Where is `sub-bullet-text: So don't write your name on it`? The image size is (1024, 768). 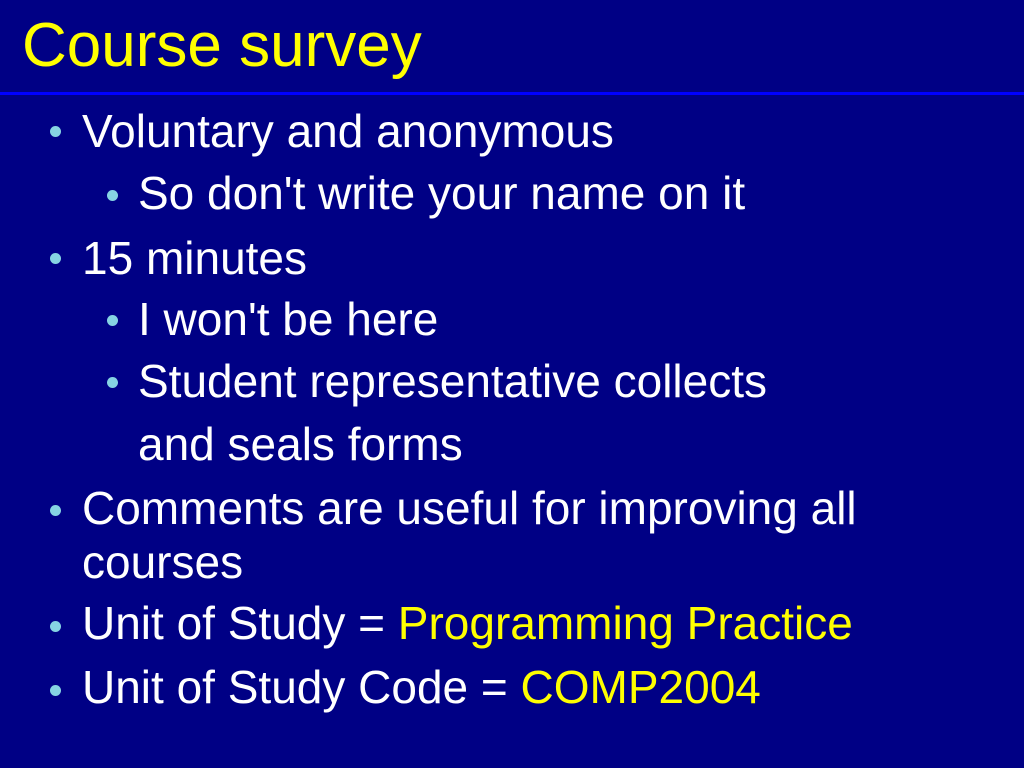 sub-bullet-text: So don't write your name on it is located at coordinates (442, 193).